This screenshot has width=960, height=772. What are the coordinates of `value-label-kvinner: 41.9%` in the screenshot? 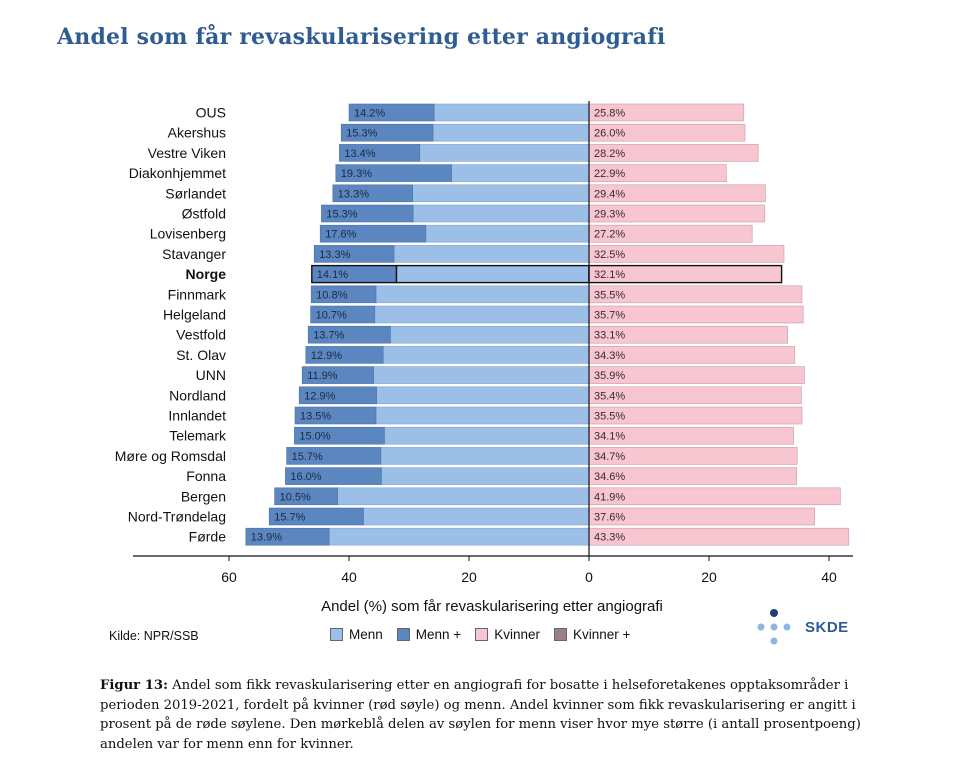 It's located at (609, 497).